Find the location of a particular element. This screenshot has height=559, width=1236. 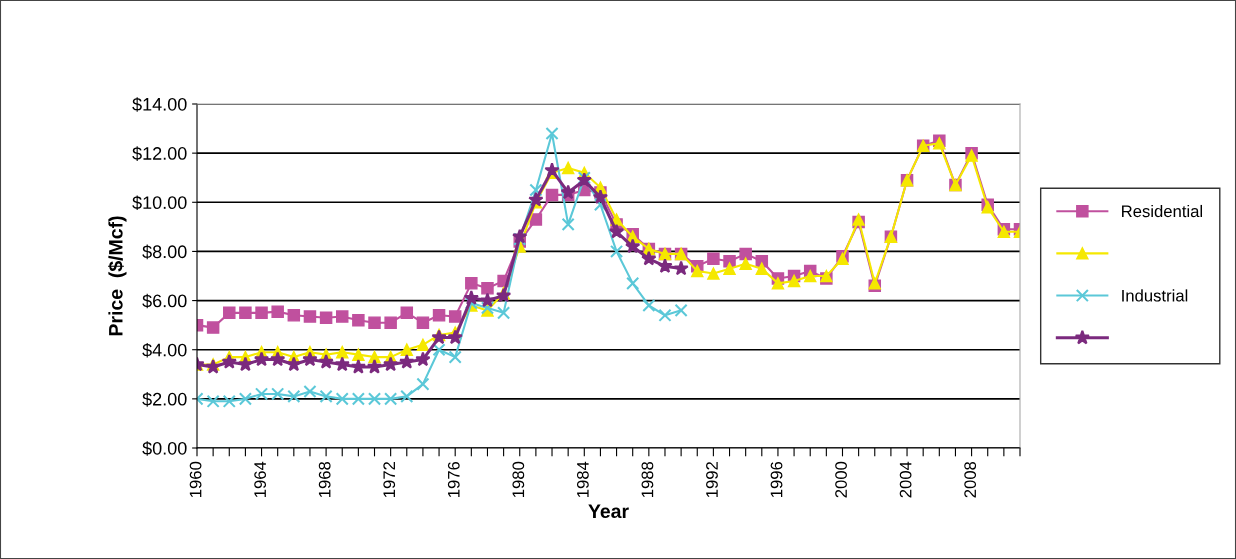

y-tick-label: $8.00 is located at coordinates (164, 252).